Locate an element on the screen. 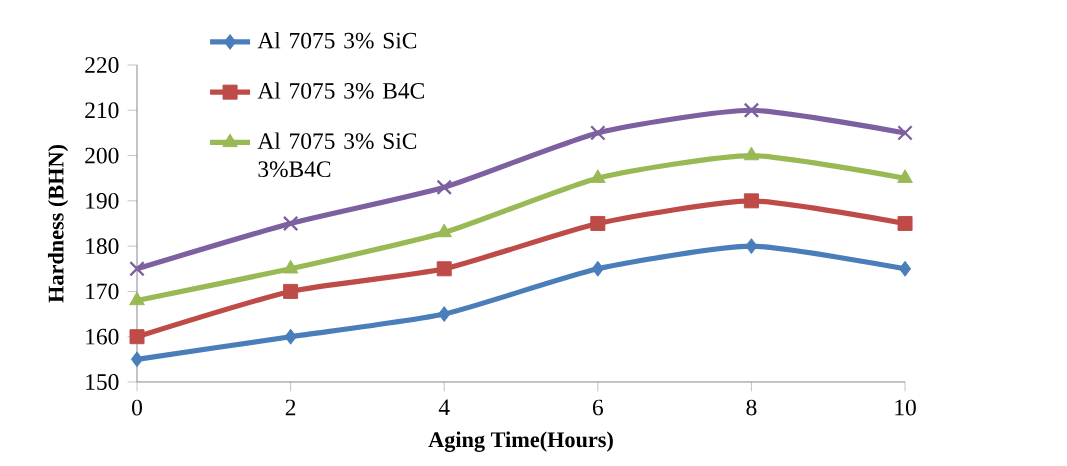 Image resolution: width=1067 pixels, height=466 pixels. x-tick-label: 8 is located at coordinates (751, 407).